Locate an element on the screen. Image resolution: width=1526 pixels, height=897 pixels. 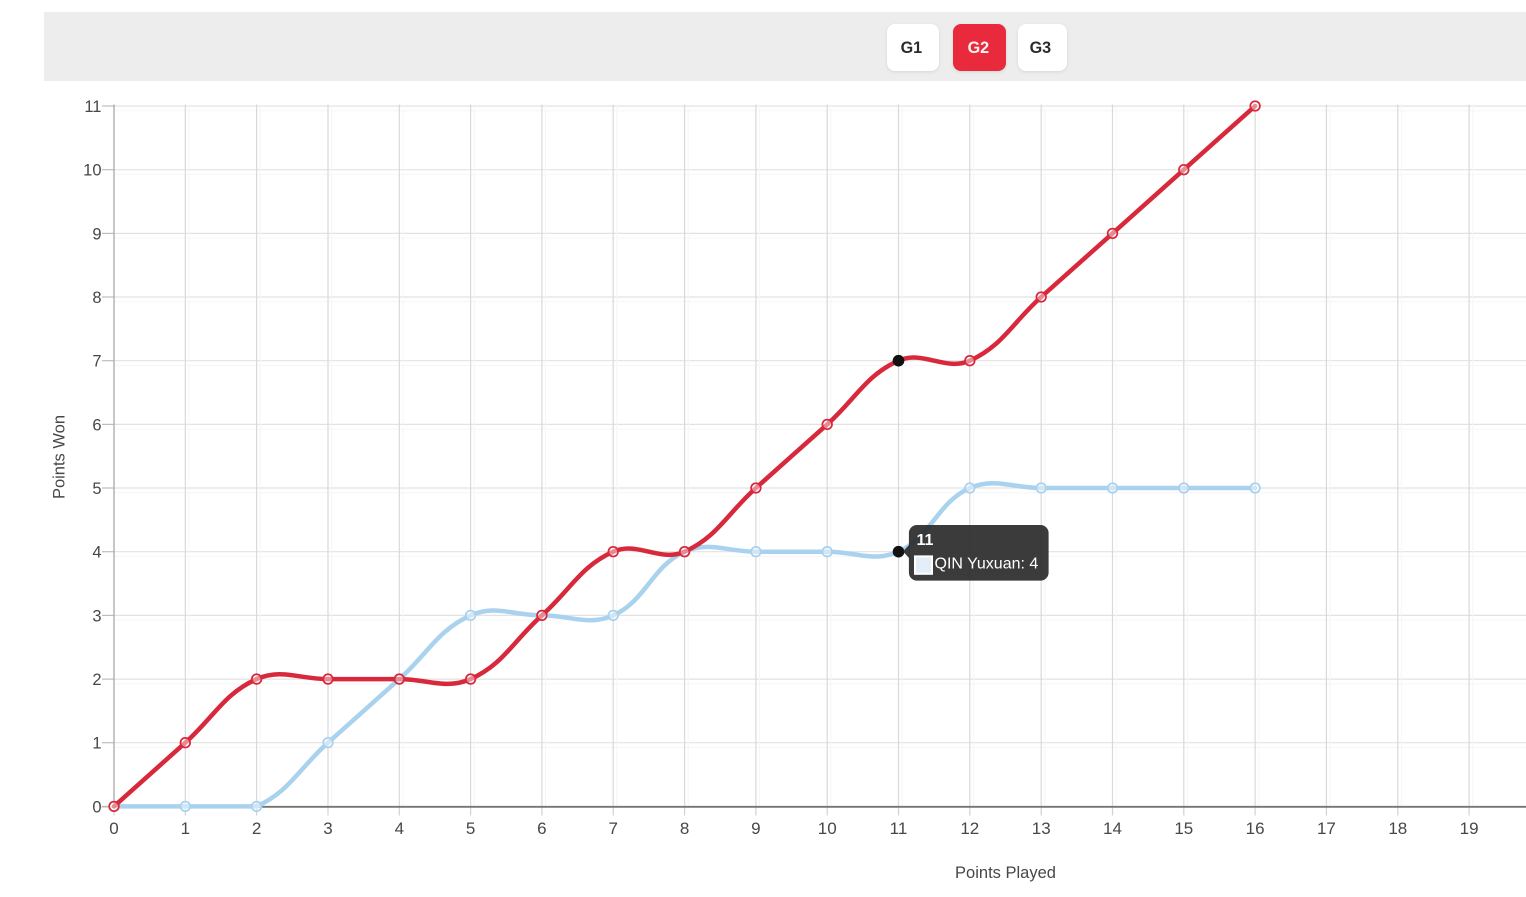
svg-text: QIN Yuxuan: 4 is located at coordinates (987, 564).